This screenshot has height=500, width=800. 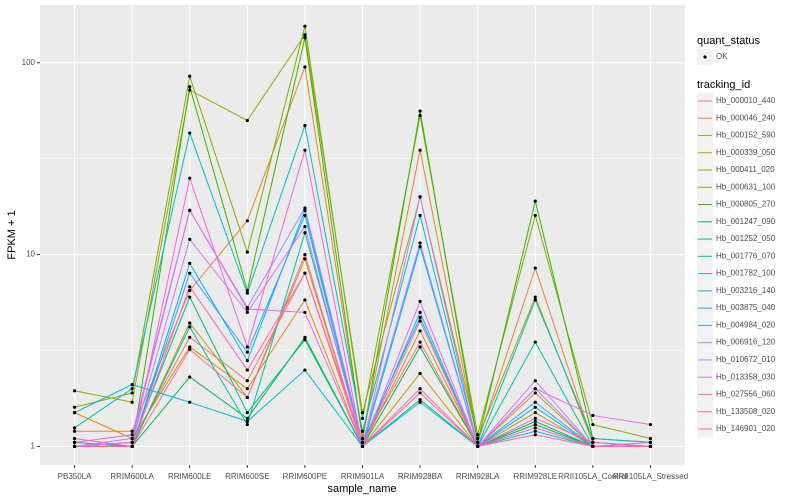 What do you see at coordinates (746, 186) in the screenshot?
I see `legend-label: Hb_000631_100` at bounding box center [746, 186].